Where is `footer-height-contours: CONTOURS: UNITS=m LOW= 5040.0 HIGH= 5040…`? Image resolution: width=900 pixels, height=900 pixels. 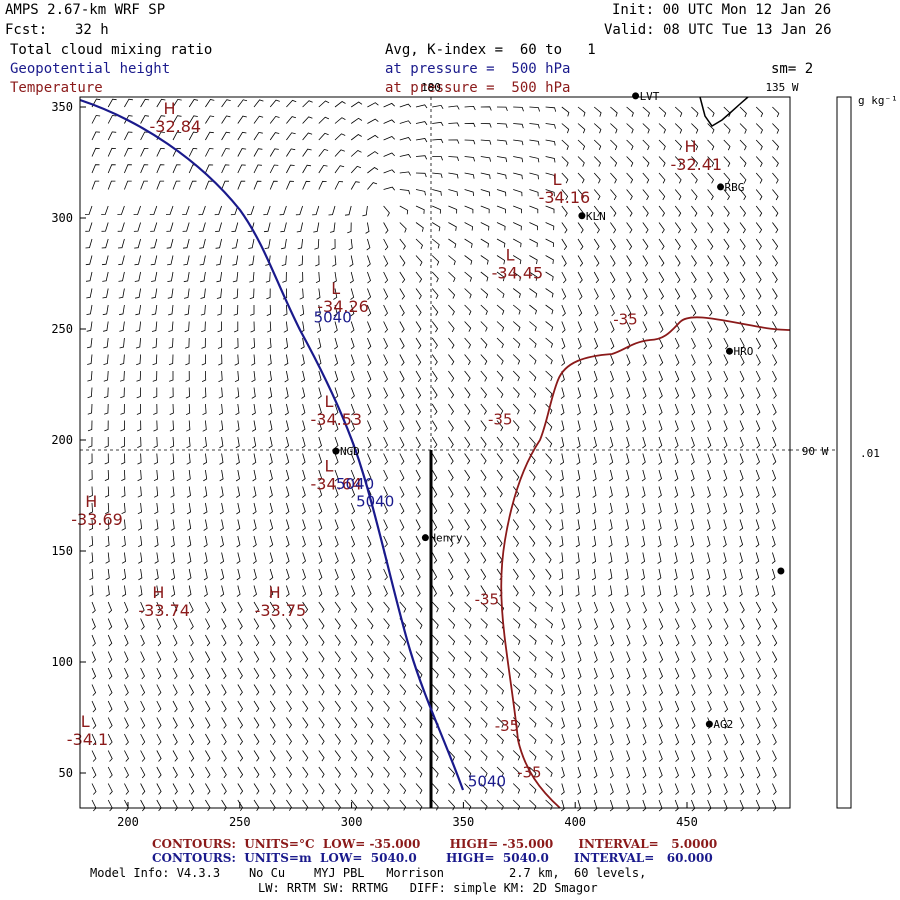
footer-height-contours: CONTOURS: UNITS=m LOW= 5040.0 HIGH= 5040… is located at coordinates (432, 858).